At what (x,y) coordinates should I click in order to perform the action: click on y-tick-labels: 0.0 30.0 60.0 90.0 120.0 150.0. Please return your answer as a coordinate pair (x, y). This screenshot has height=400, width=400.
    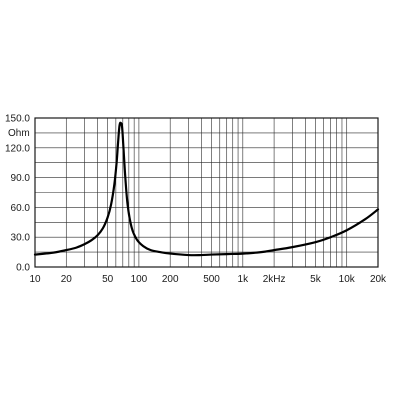
    Looking at the image, I should click on (17, 194).